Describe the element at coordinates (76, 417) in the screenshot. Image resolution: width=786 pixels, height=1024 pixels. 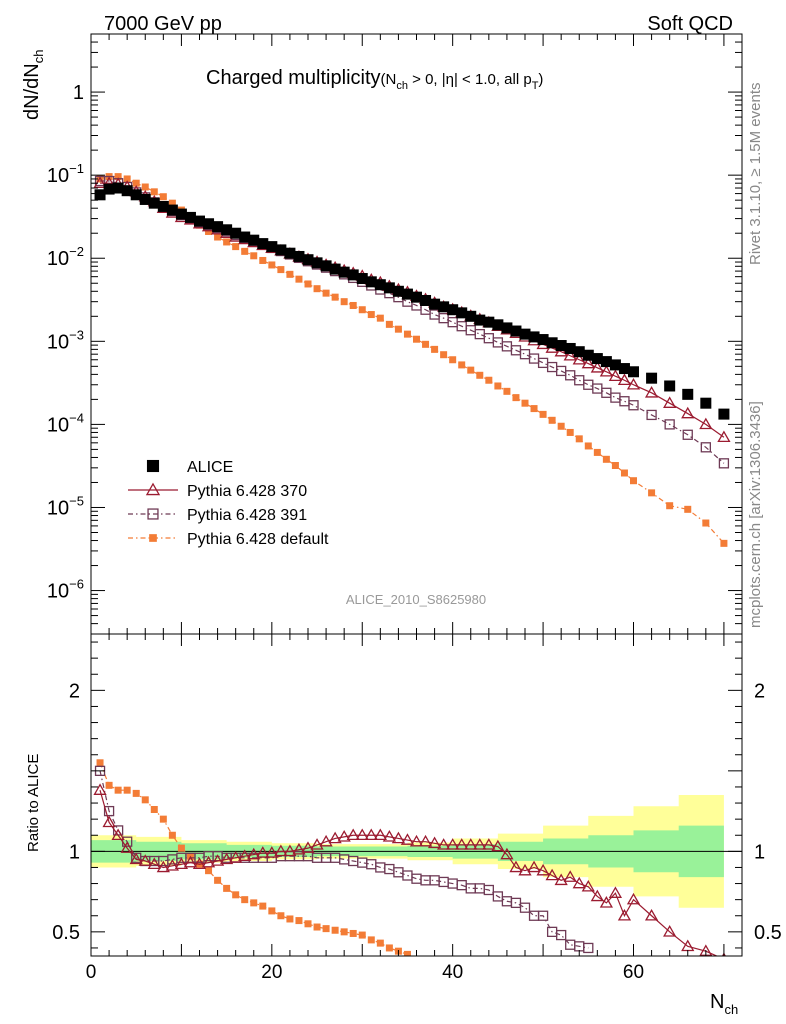
I see `tick-exponent: −4` at that location.